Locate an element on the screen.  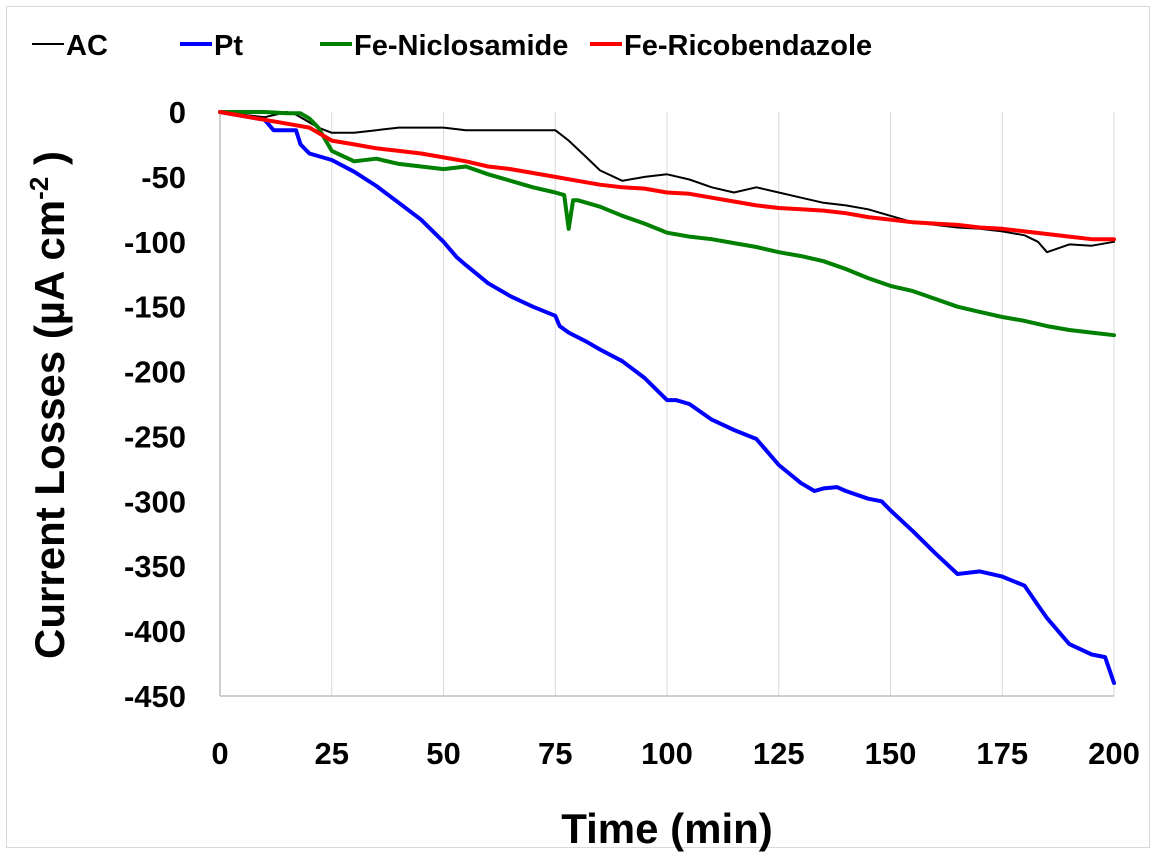
x-tick-label: 0 is located at coordinates (219, 753).